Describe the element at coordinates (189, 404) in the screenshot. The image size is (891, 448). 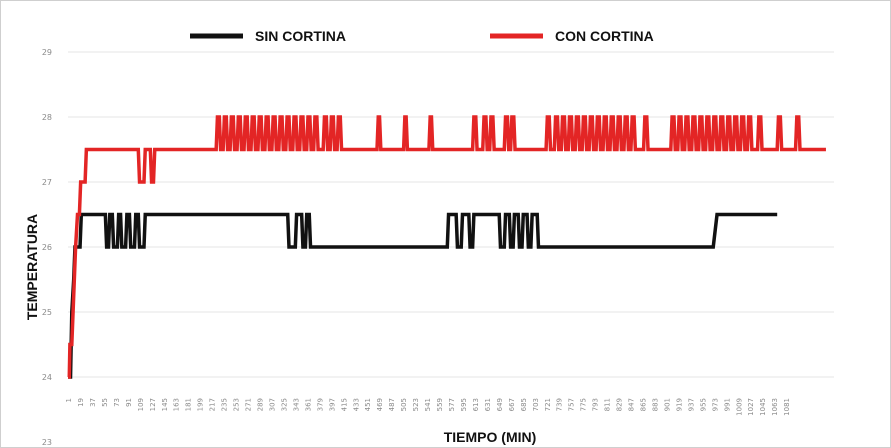
I see `x-tick-label: 181` at that location.